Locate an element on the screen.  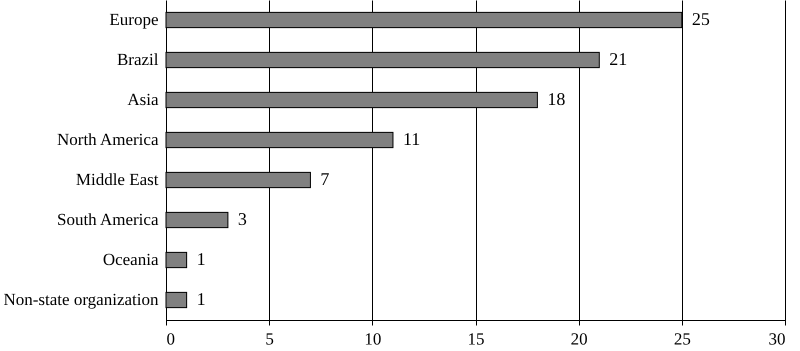
x-tick-label: 20 is located at coordinates (579, 339).